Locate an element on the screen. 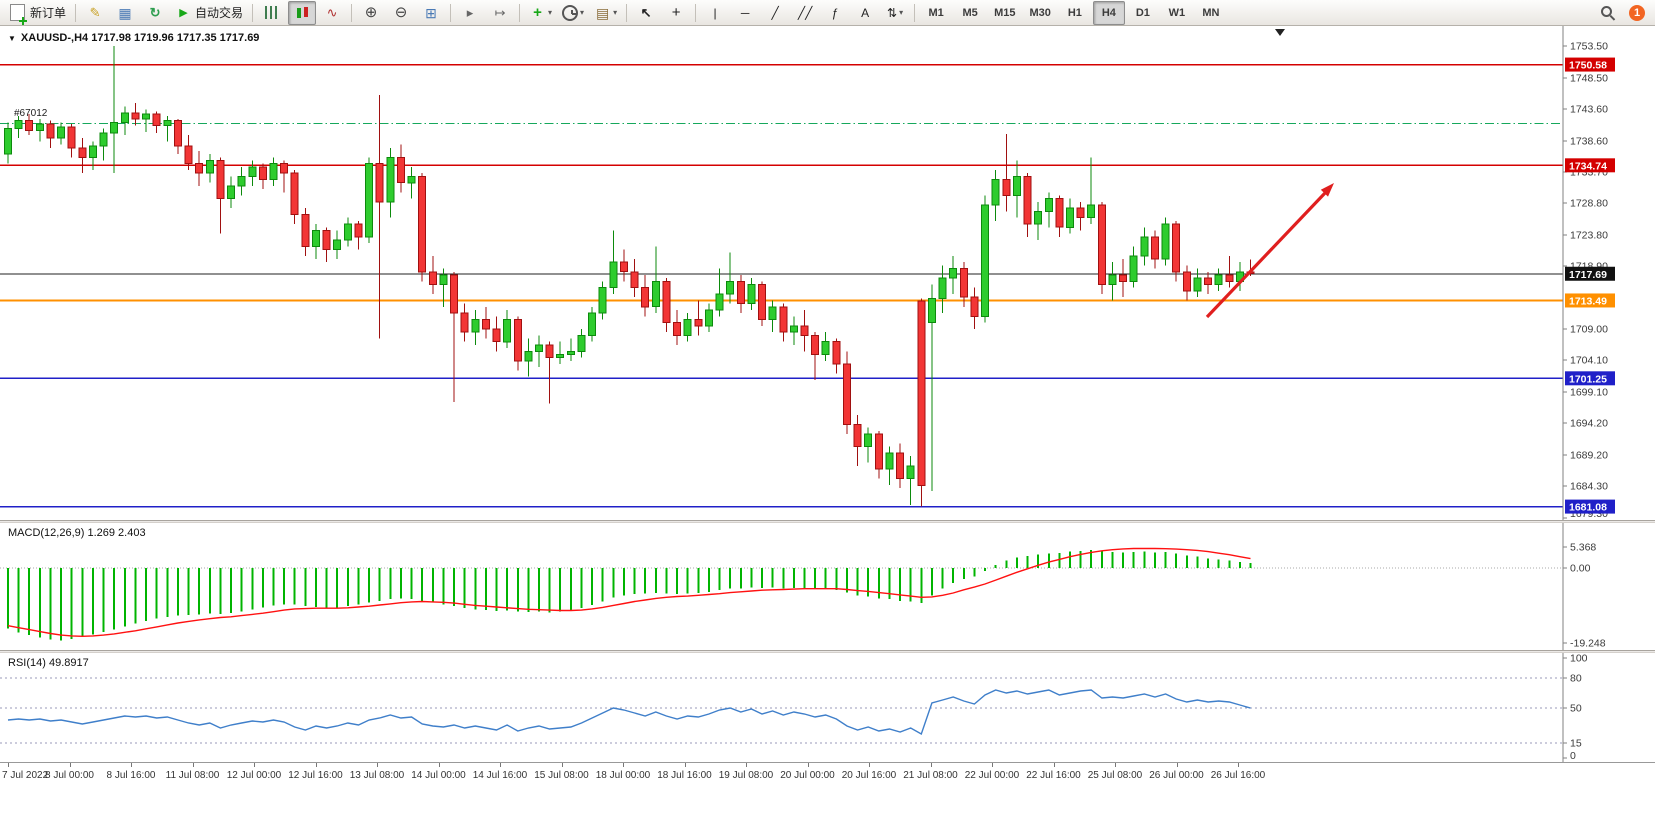 Image resolution: width=1655 pixels, height=822 pixels. rsi-panel: 100 80 50 15 0 RSI(14) 49.8917 is located at coordinates (827, 707).